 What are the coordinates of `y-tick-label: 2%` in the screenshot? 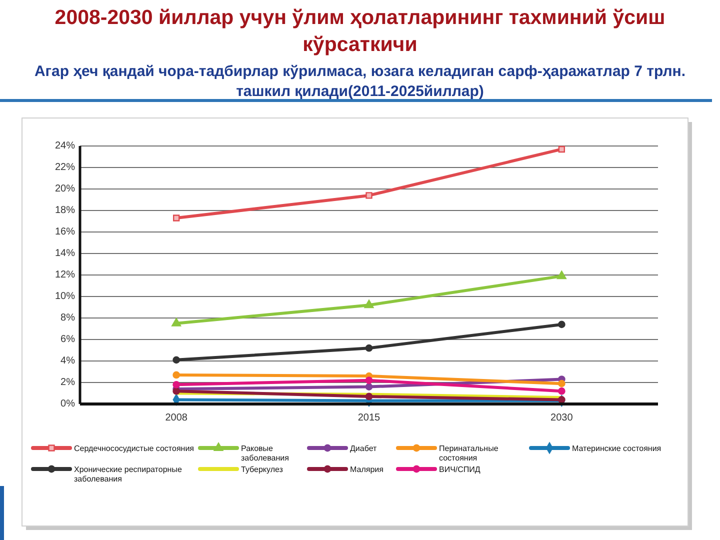 It's located at (68, 382).